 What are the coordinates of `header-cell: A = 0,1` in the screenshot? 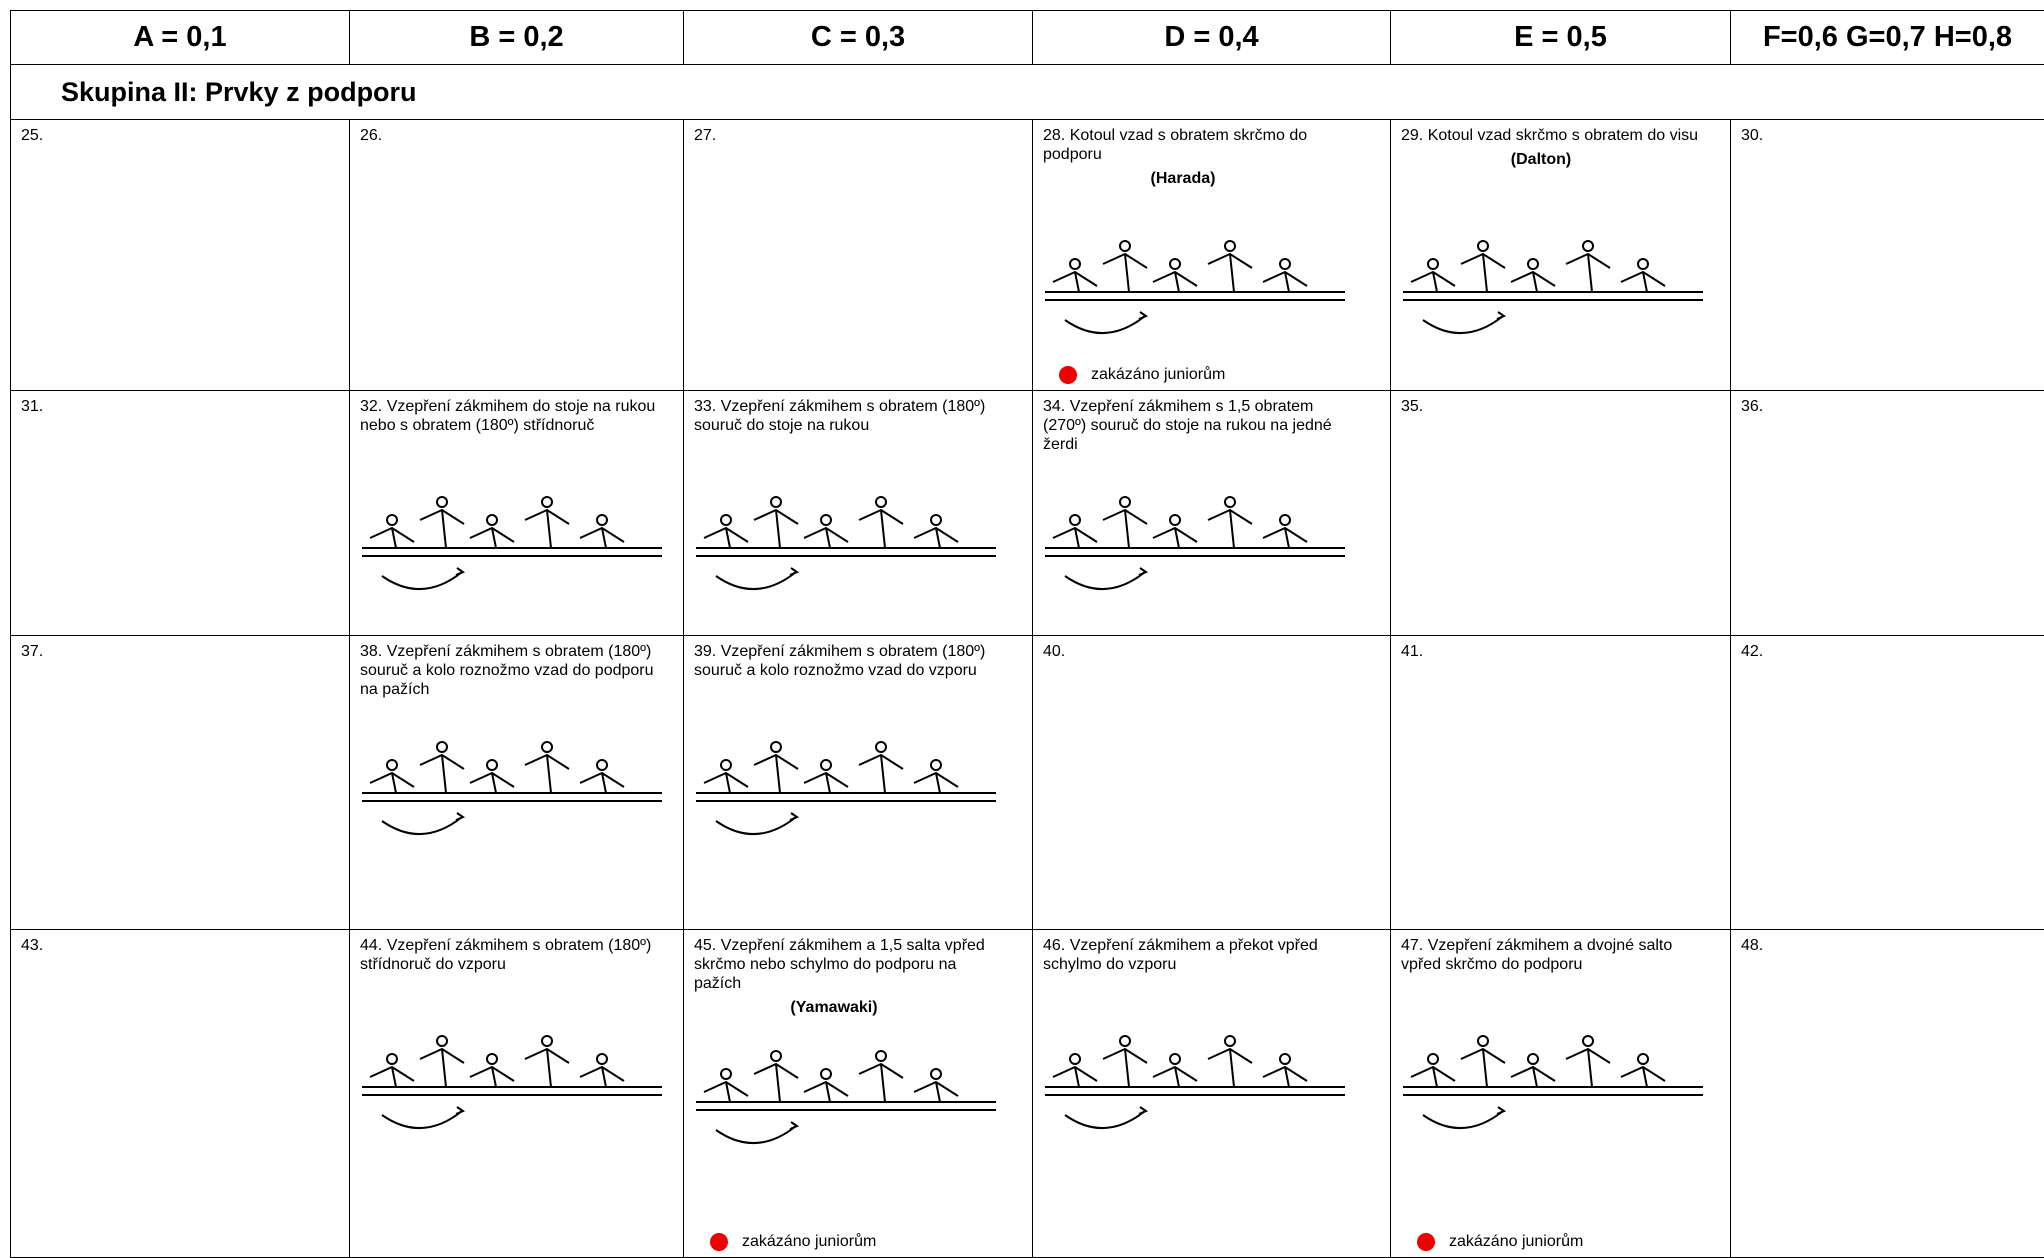 It's located at (180, 38).